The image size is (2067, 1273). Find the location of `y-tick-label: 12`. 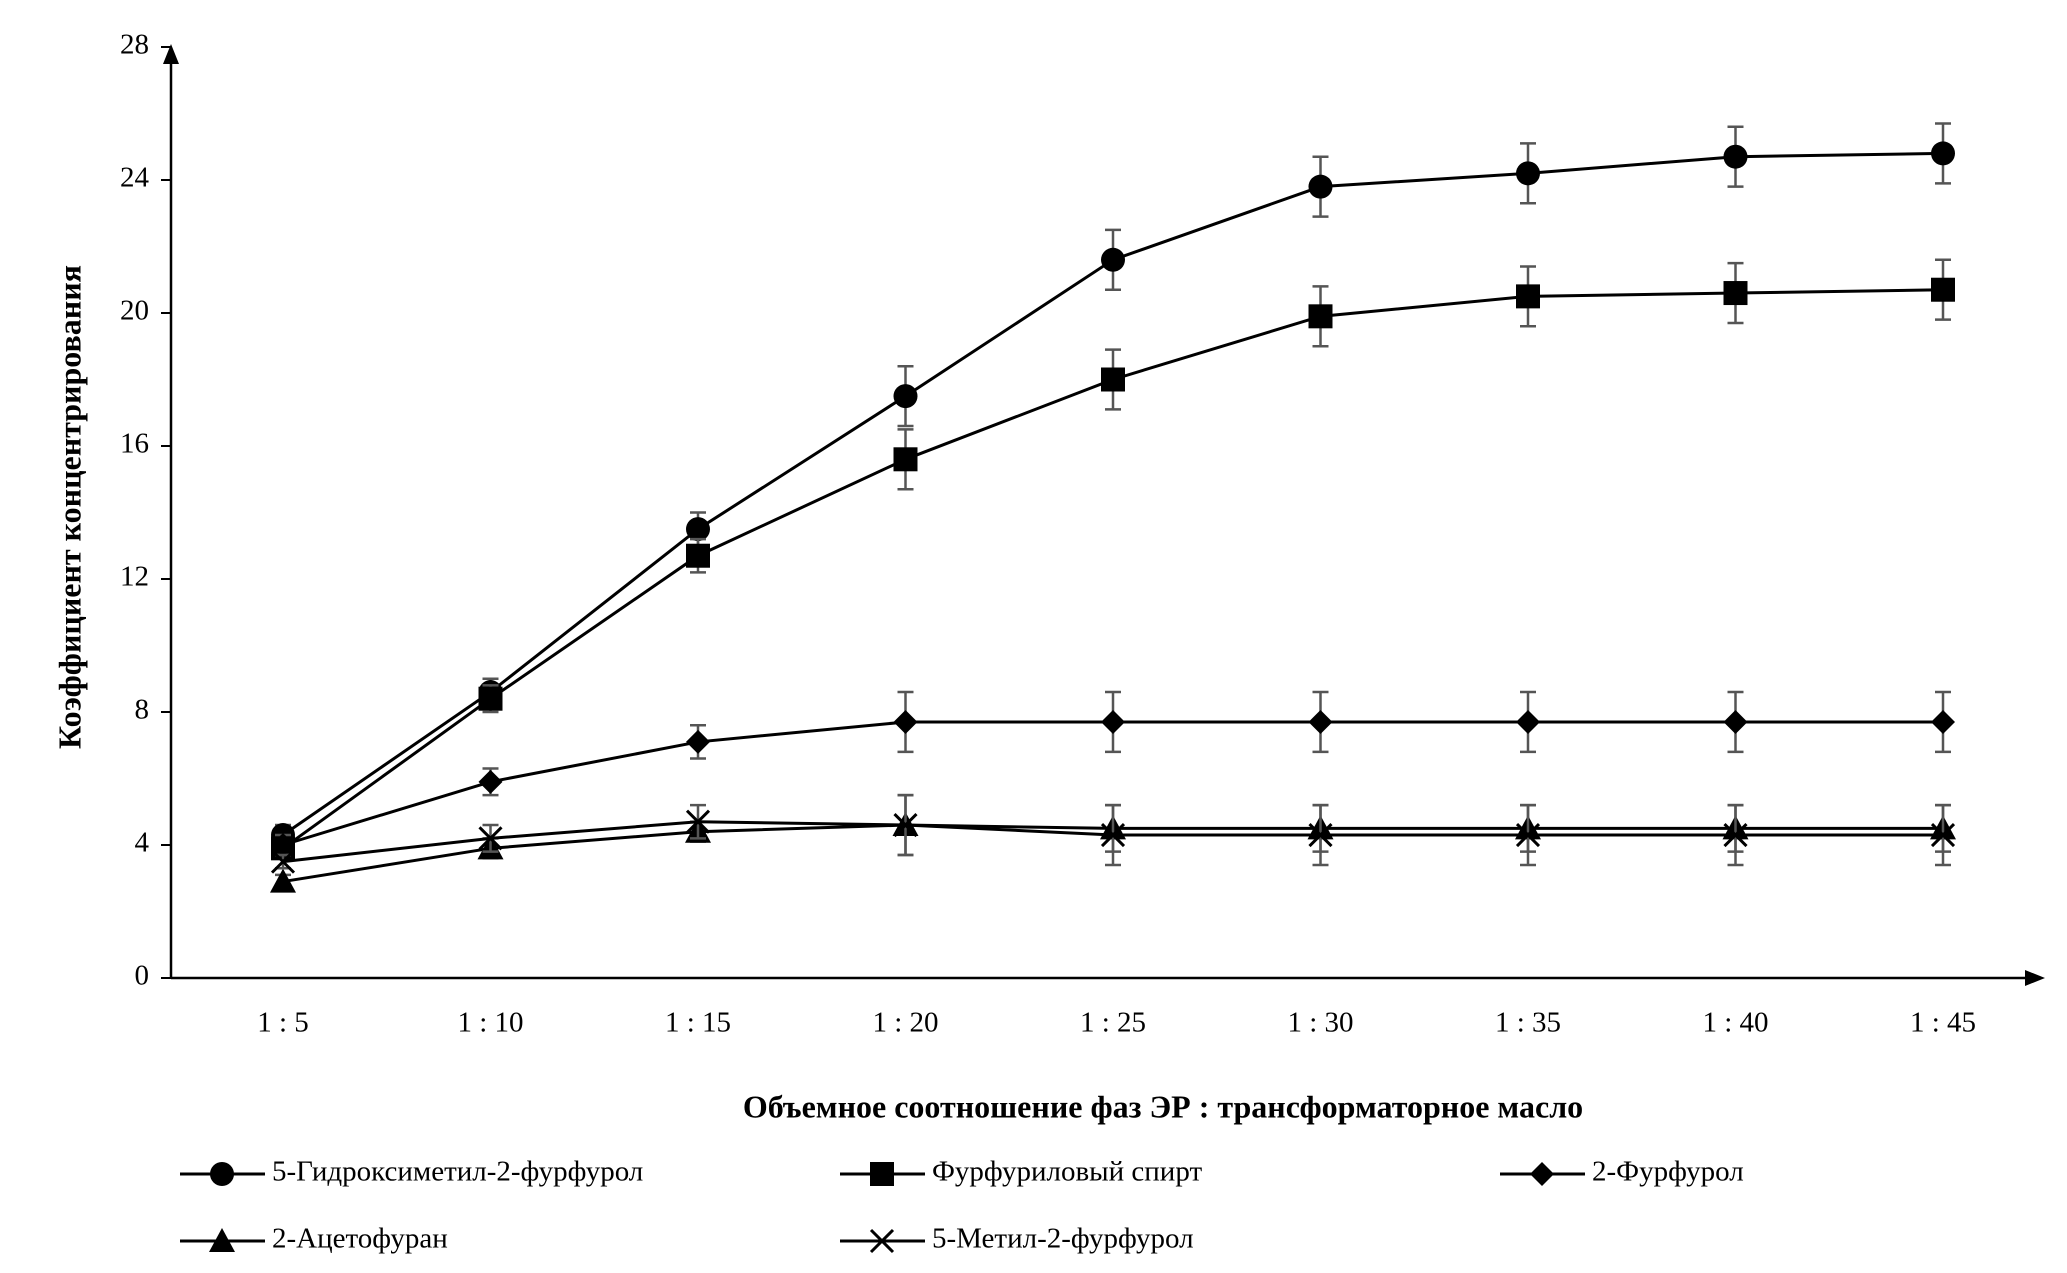

y-tick-label: 12 is located at coordinates (134, 577).